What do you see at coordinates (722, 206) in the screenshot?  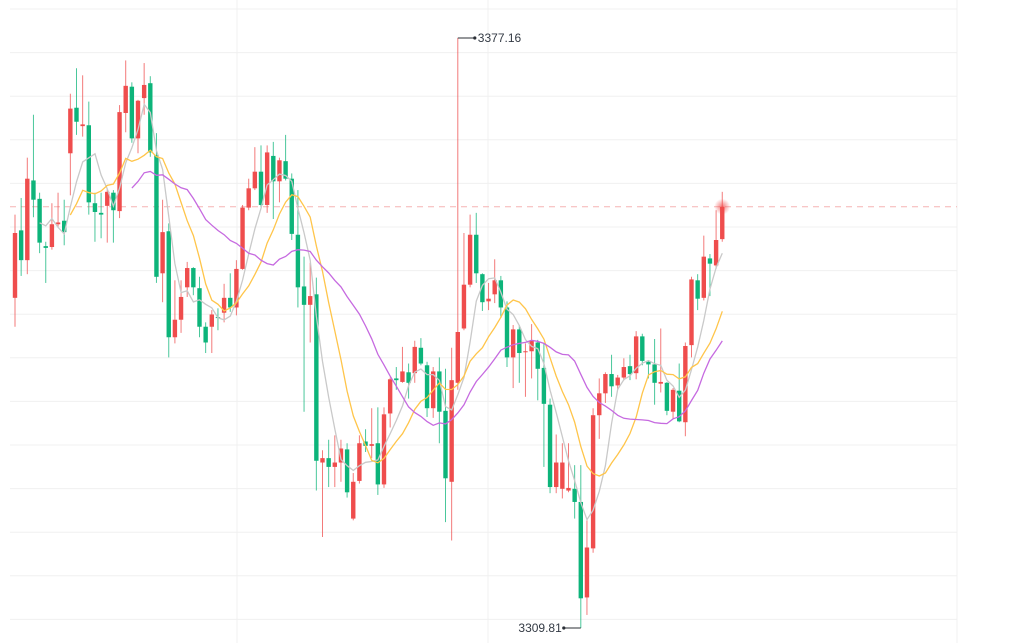 I see `last-price-pulse-dot` at bounding box center [722, 206].